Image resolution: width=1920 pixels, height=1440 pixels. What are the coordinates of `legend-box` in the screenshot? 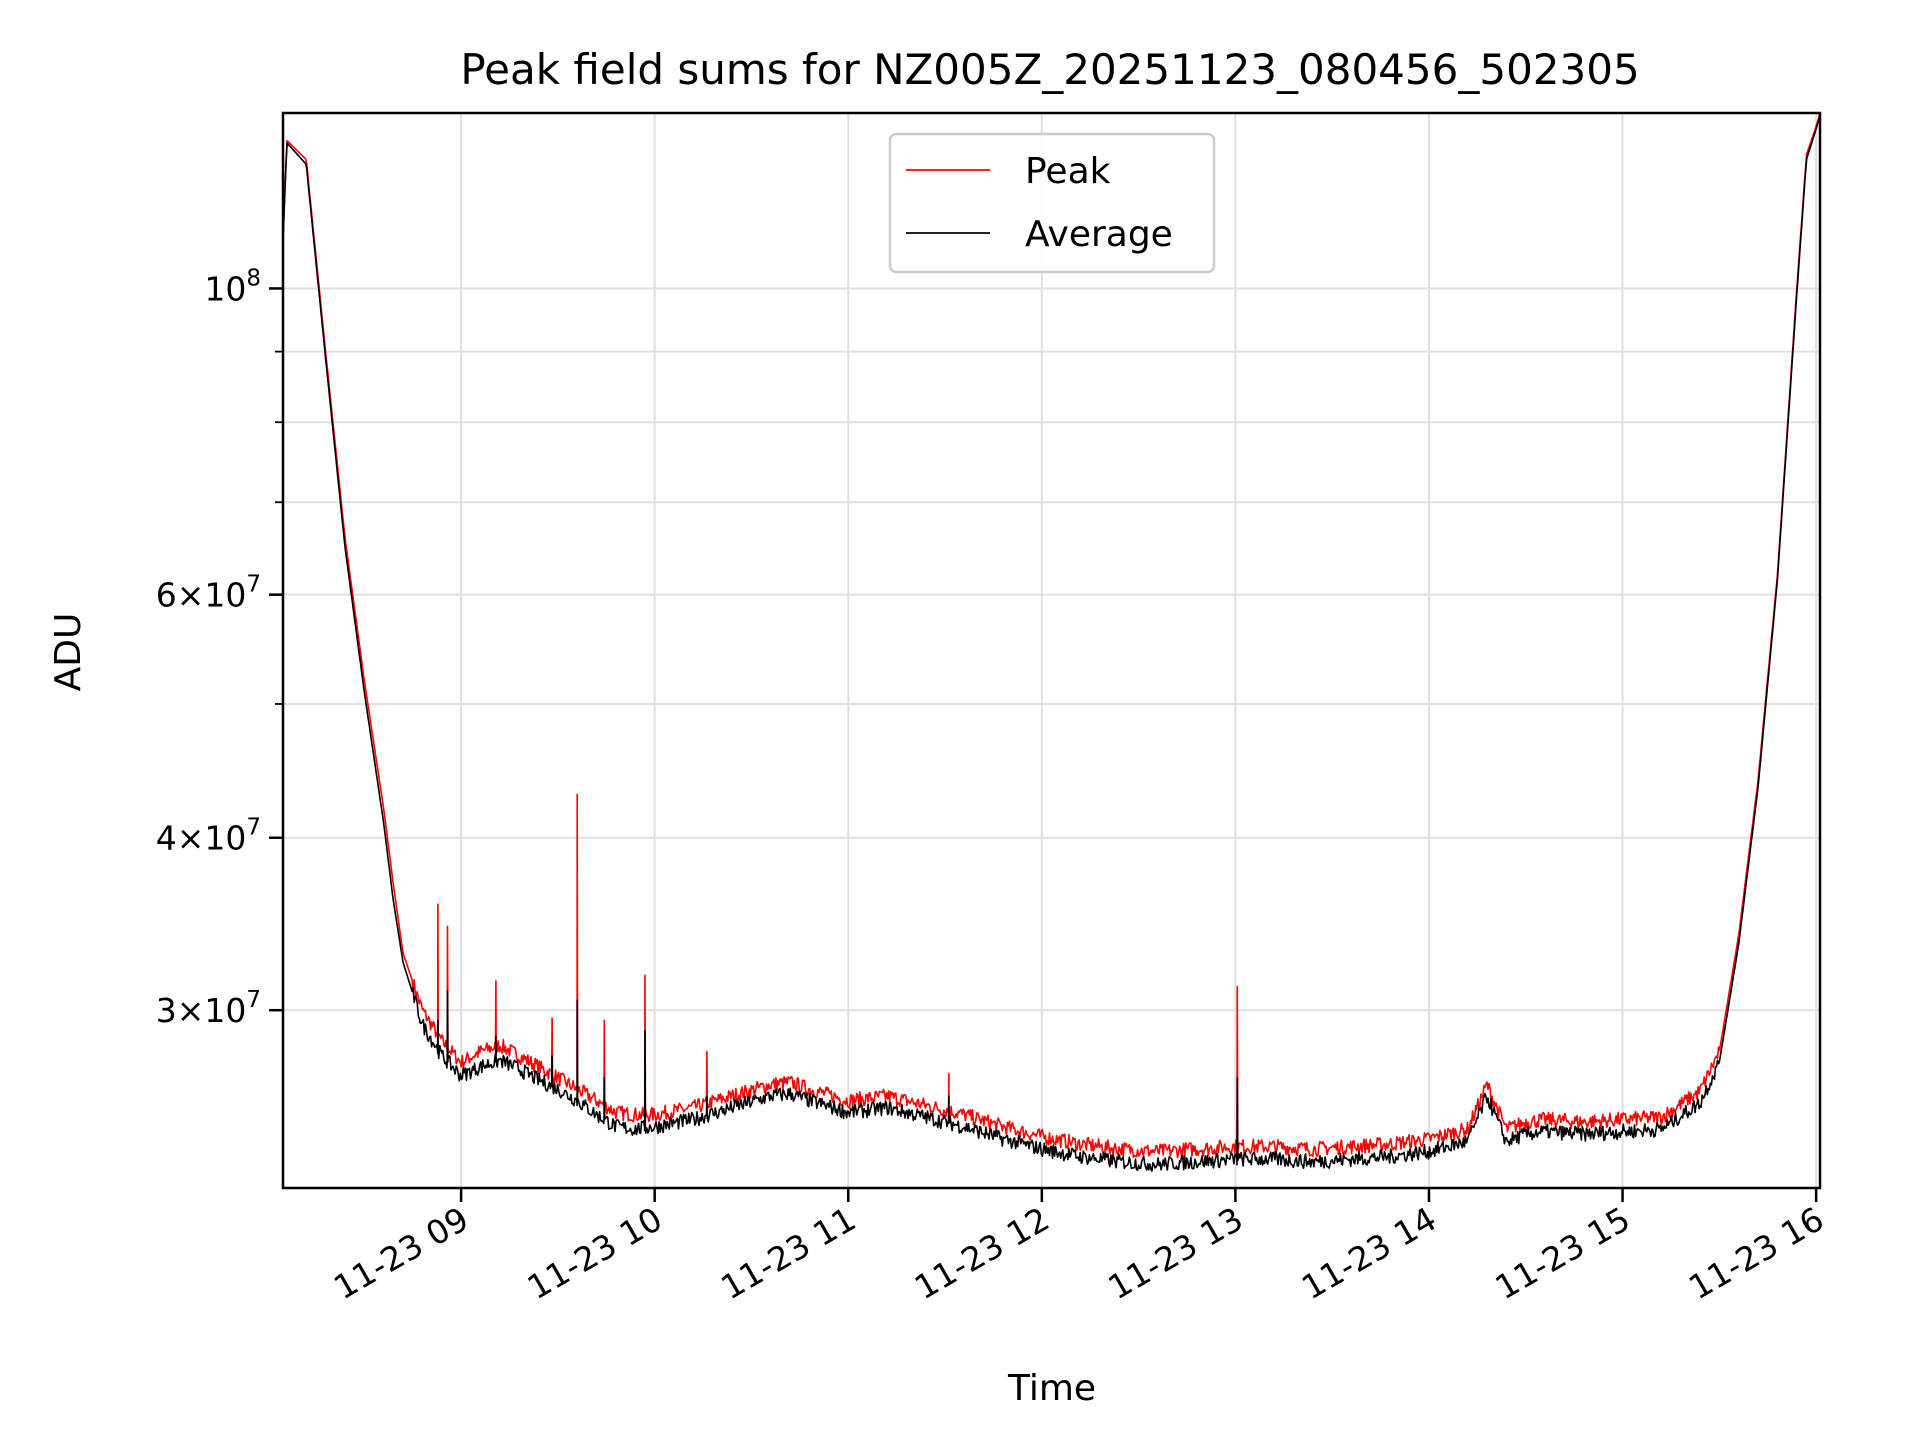 It's located at (1052, 203).